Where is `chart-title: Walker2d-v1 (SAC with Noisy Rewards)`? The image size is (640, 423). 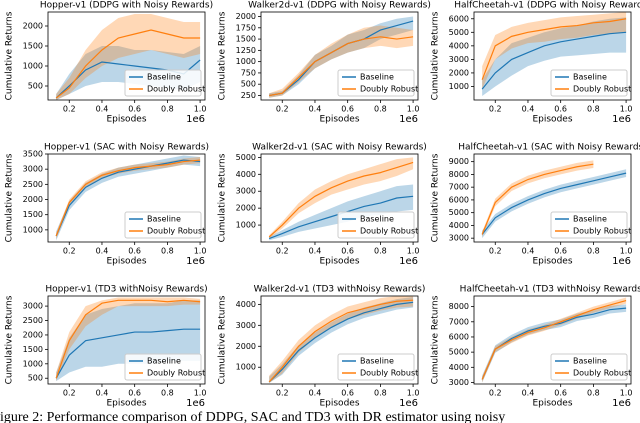
chart-title: Walker2d-v1 (SAC with Noisy Rewards) is located at coordinates (339, 148).